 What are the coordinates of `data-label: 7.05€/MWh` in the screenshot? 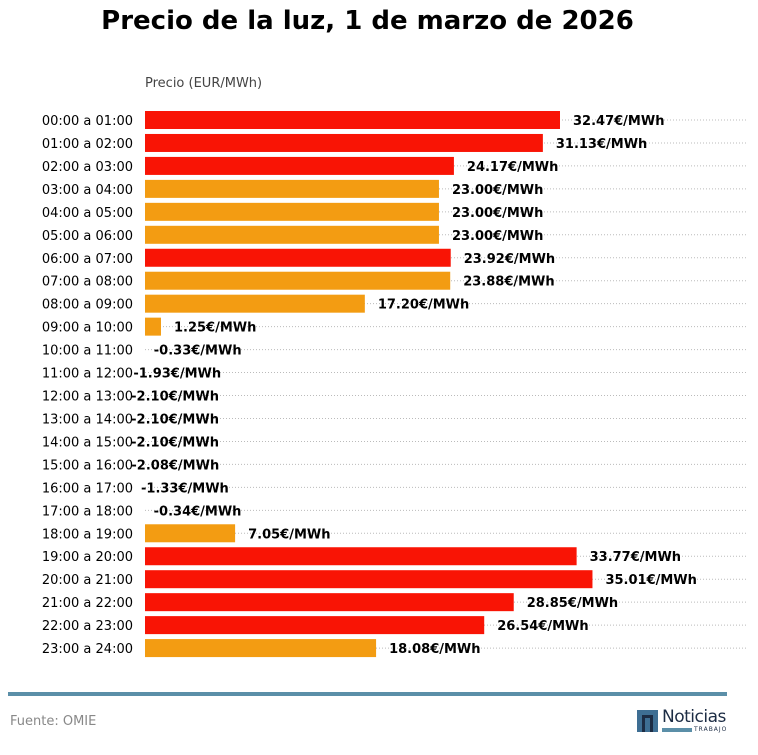 It's located at (289, 534).